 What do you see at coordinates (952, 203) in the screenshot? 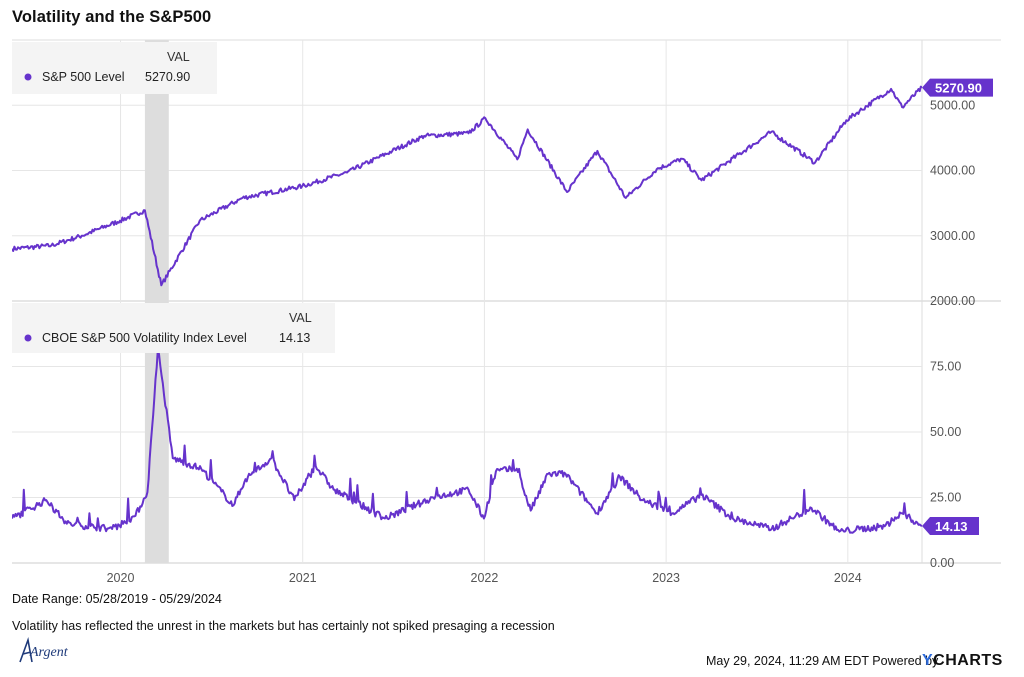
I see `y-axis-top: 2000.00 3000.00 4000.00 5000.00` at bounding box center [952, 203].